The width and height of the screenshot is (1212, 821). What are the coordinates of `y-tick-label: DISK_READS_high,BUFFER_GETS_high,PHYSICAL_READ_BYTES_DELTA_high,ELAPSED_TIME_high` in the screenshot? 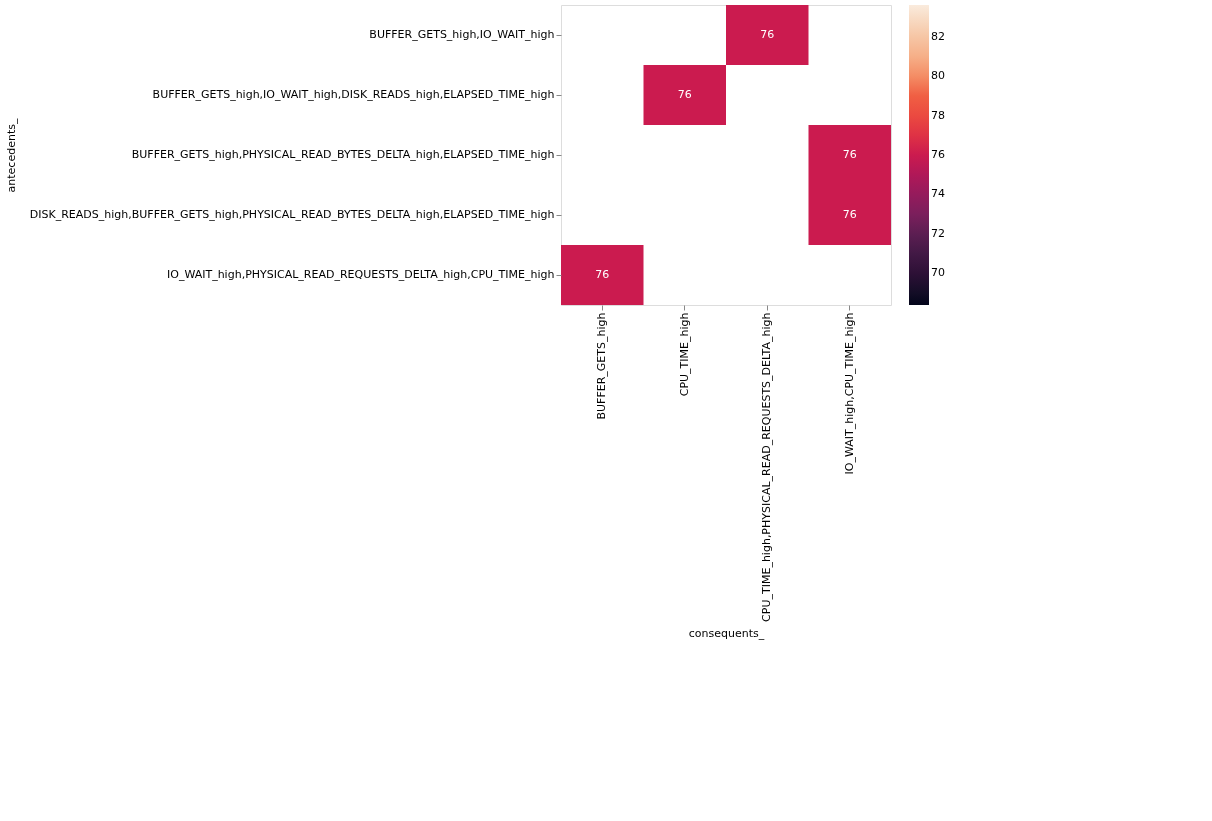 It's located at (292, 214).